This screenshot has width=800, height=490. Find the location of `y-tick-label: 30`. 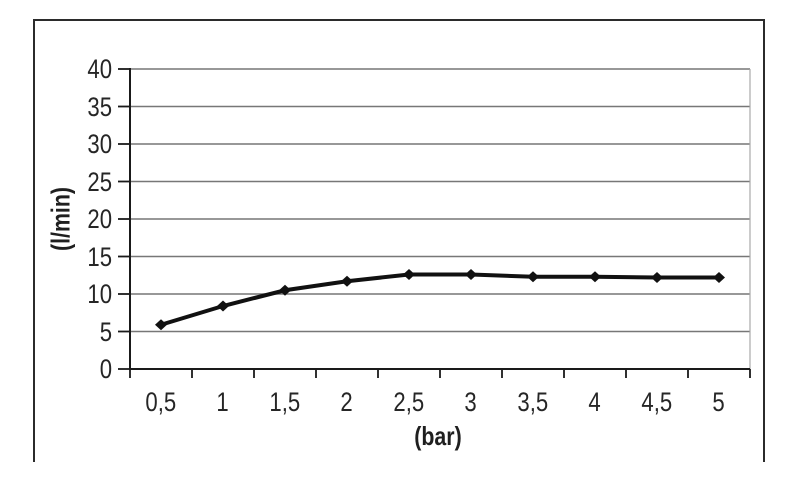

y-tick-label: 30 is located at coordinates (99, 144).